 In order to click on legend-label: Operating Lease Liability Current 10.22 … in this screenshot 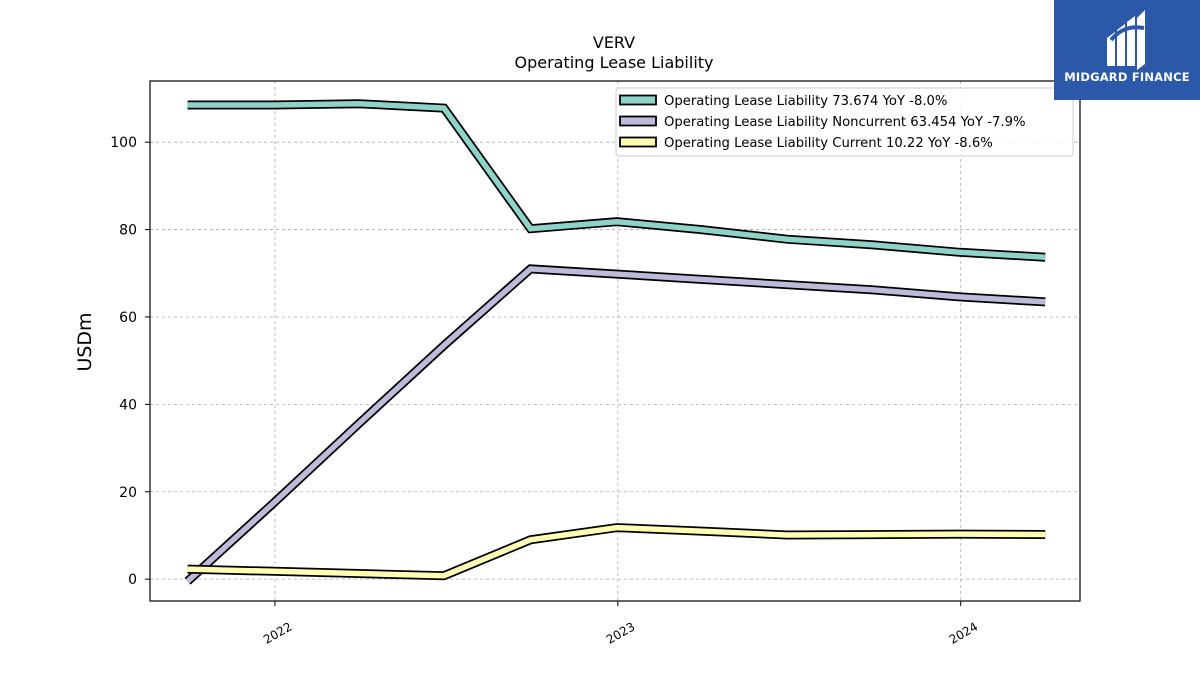, I will do `click(828, 143)`.